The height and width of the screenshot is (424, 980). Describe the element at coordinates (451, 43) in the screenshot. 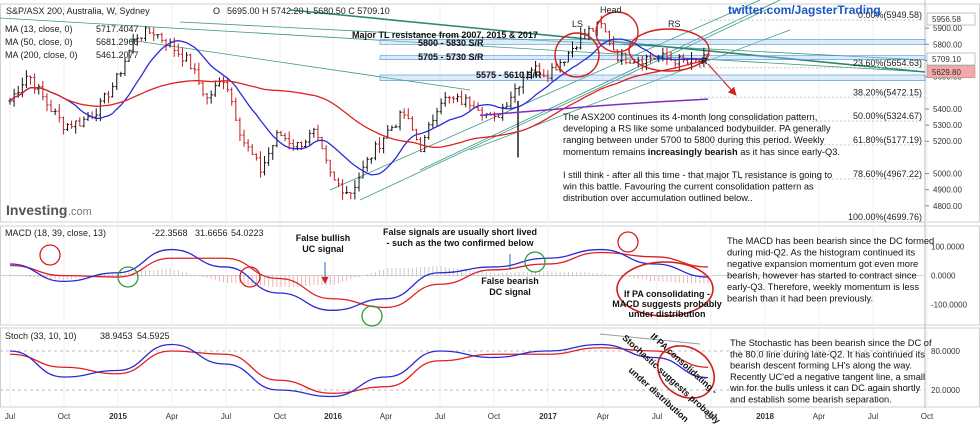

I see `sr1-label: 5800 - 5830 S/R` at that location.